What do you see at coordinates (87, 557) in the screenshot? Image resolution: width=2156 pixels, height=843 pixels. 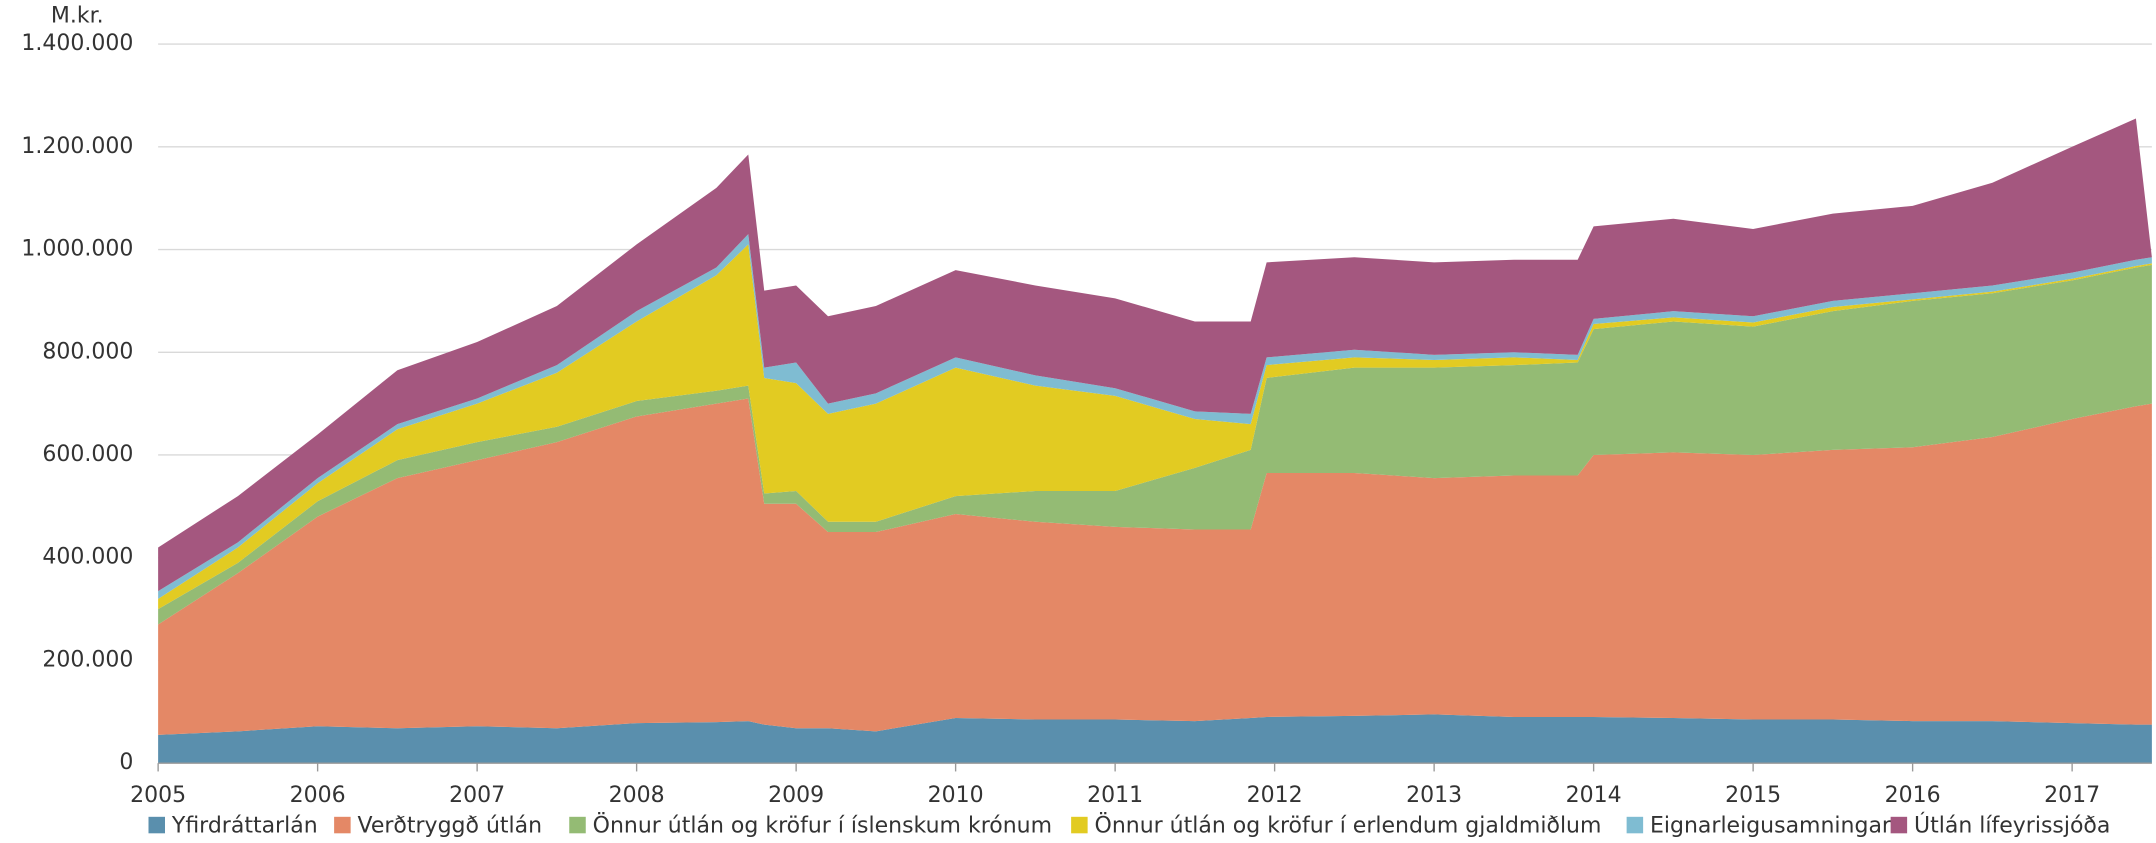 I see `y-tick-label: 400.000` at bounding box center [87, 557].